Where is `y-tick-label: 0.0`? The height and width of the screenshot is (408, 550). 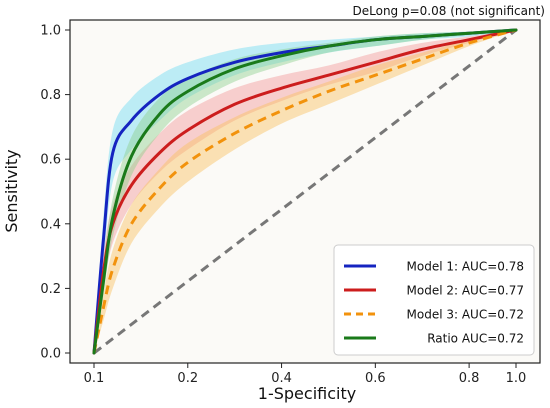
y-tick-label: 0.0 is located at coordinates (50, 354).